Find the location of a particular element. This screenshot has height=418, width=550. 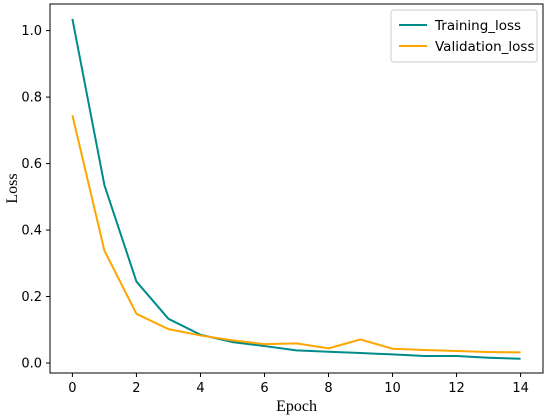

y-axis-label: Loss is located at coordinates (12, 188).